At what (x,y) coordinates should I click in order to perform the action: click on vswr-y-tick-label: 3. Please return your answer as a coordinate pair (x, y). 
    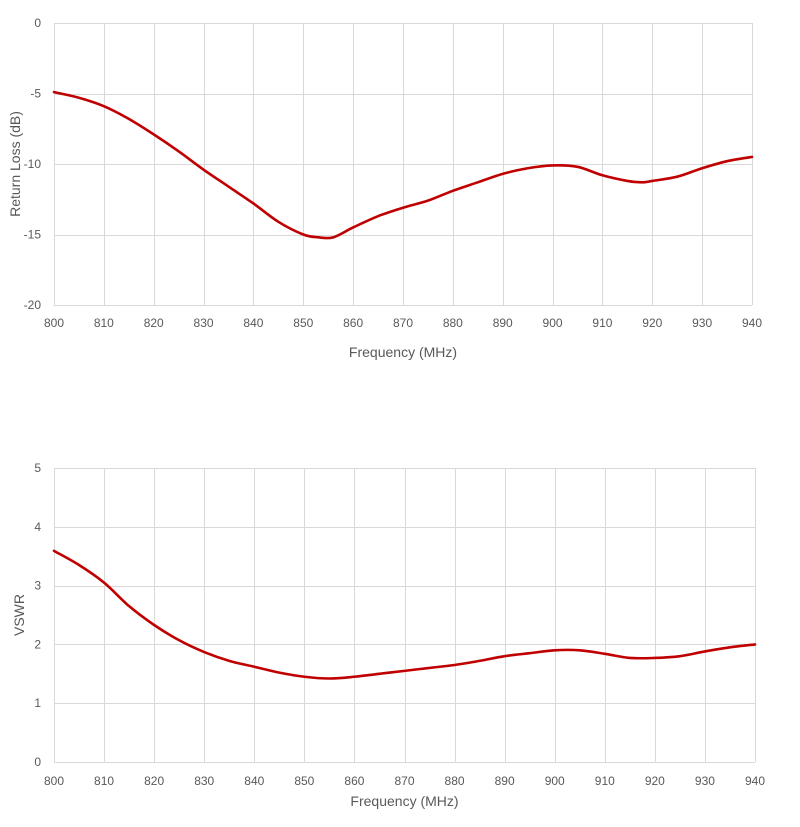
    Looking at the image, I should click on (37, 586).